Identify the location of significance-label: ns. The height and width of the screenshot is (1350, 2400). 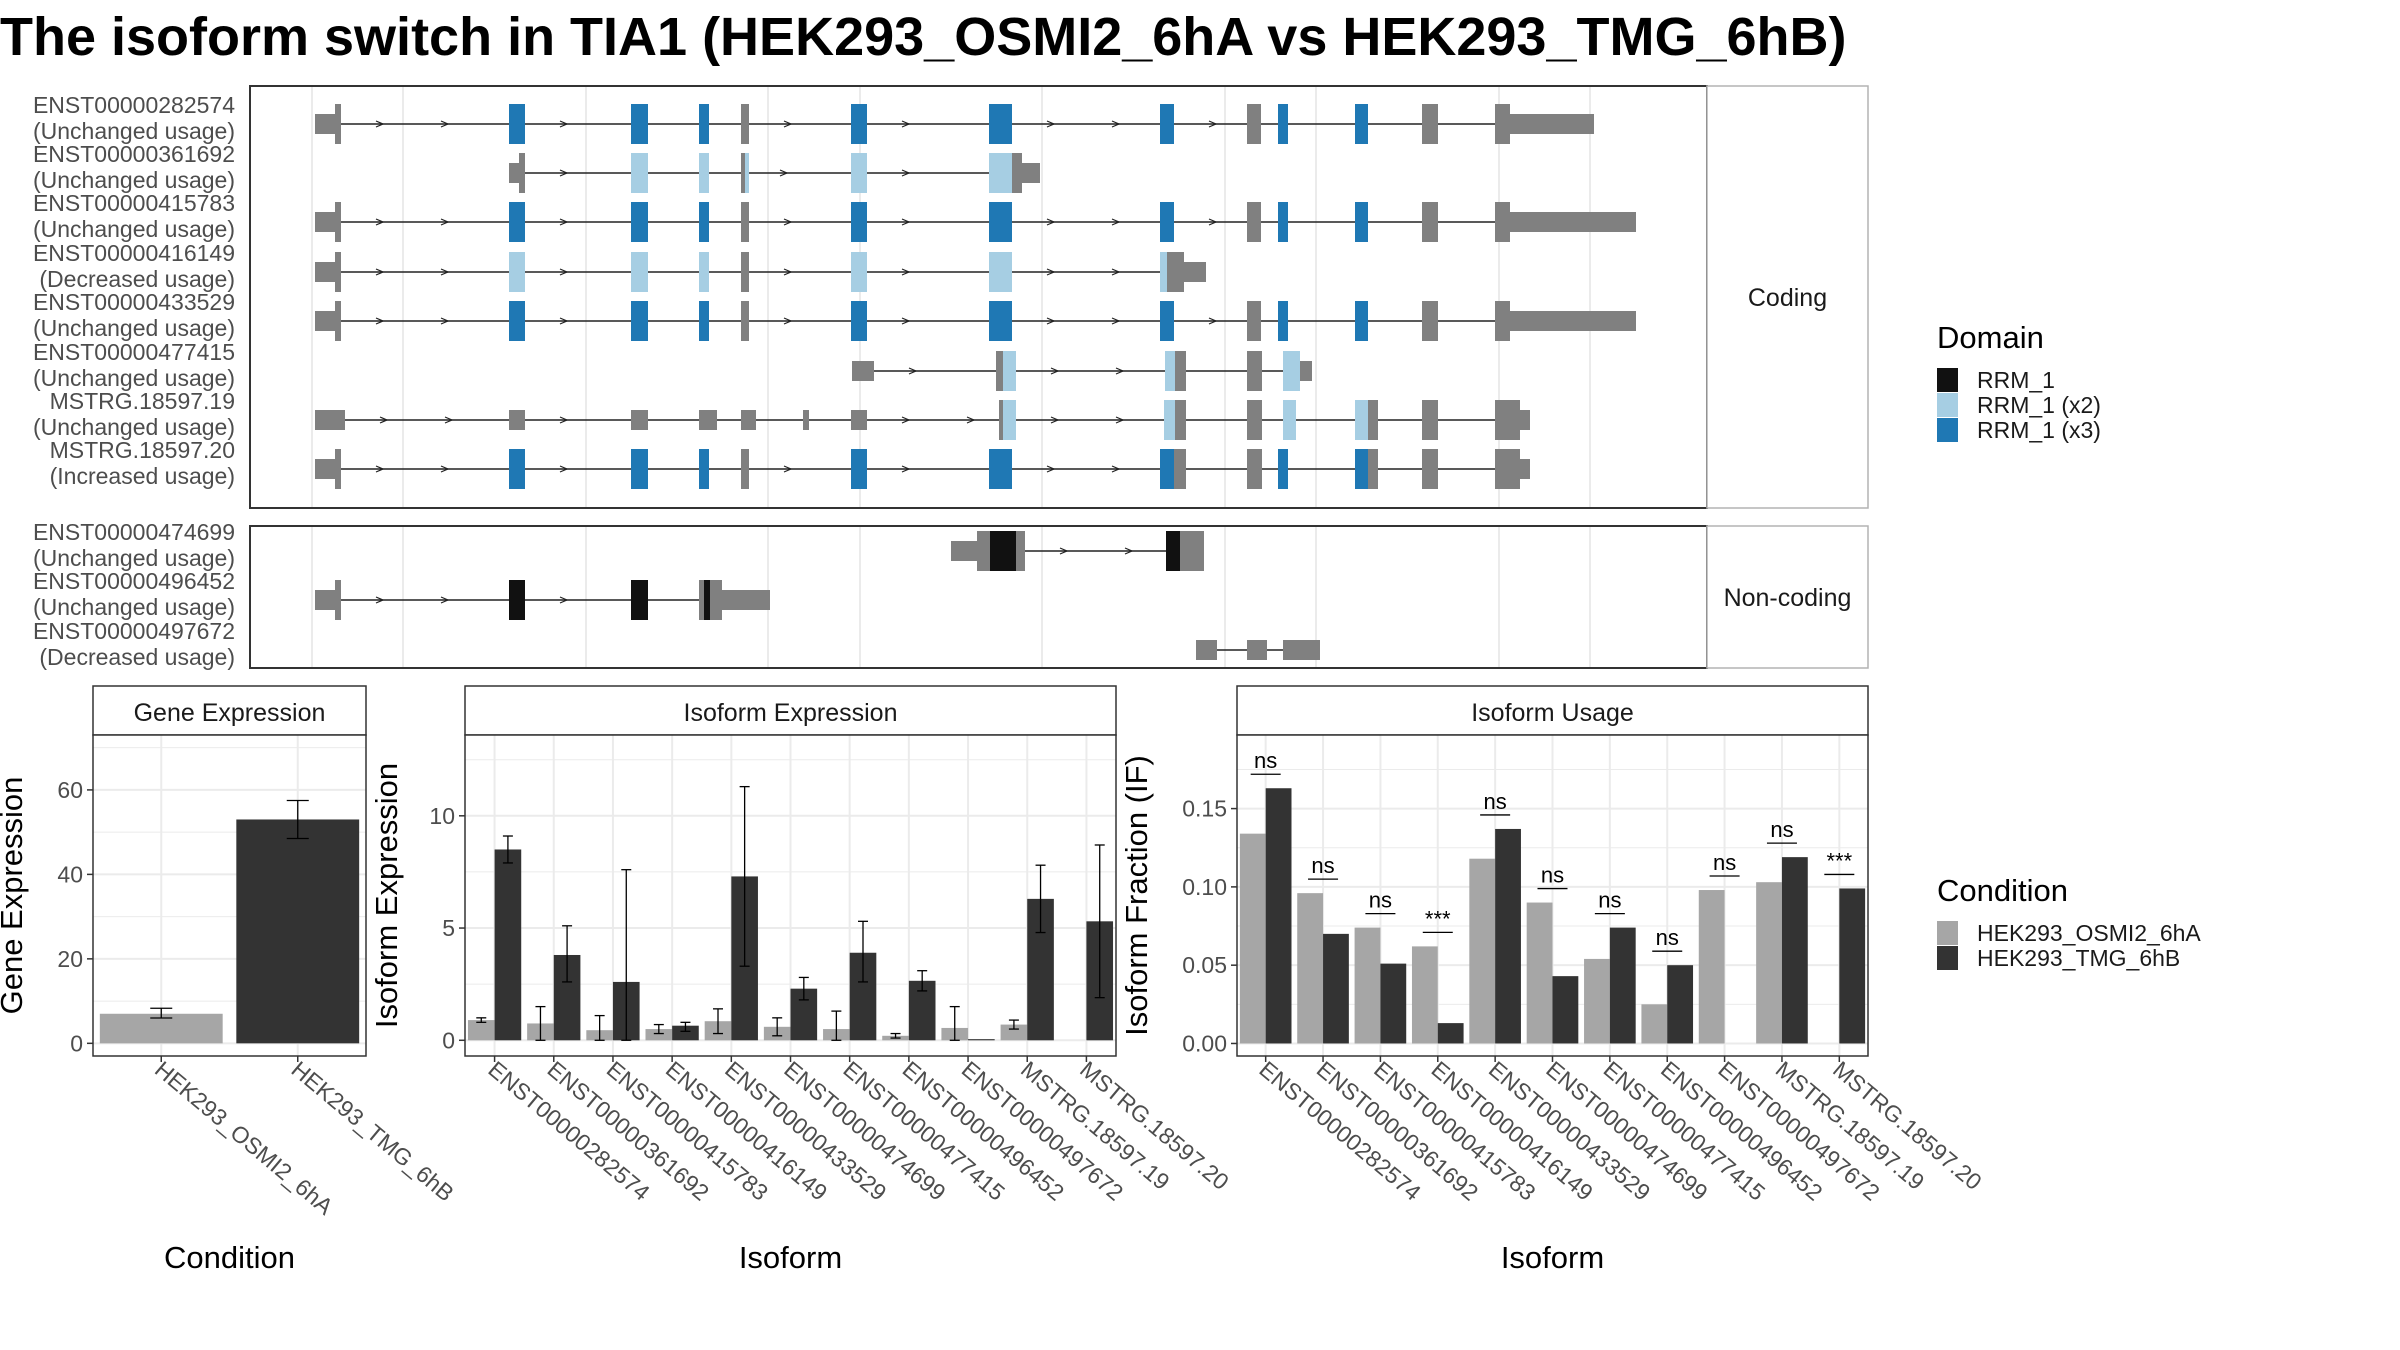
(1380, 900).